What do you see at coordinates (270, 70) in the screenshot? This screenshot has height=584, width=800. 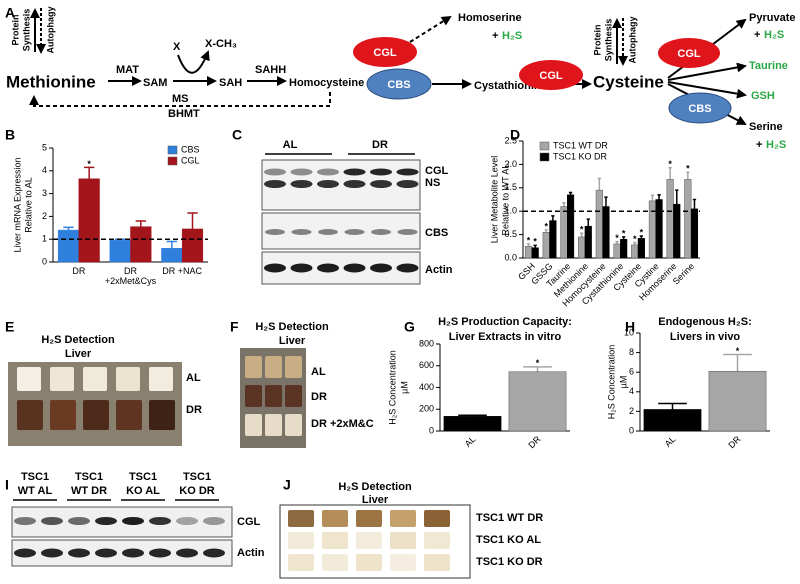 I see `enzyme-label: SAHH` at bounding box center [270, 70].